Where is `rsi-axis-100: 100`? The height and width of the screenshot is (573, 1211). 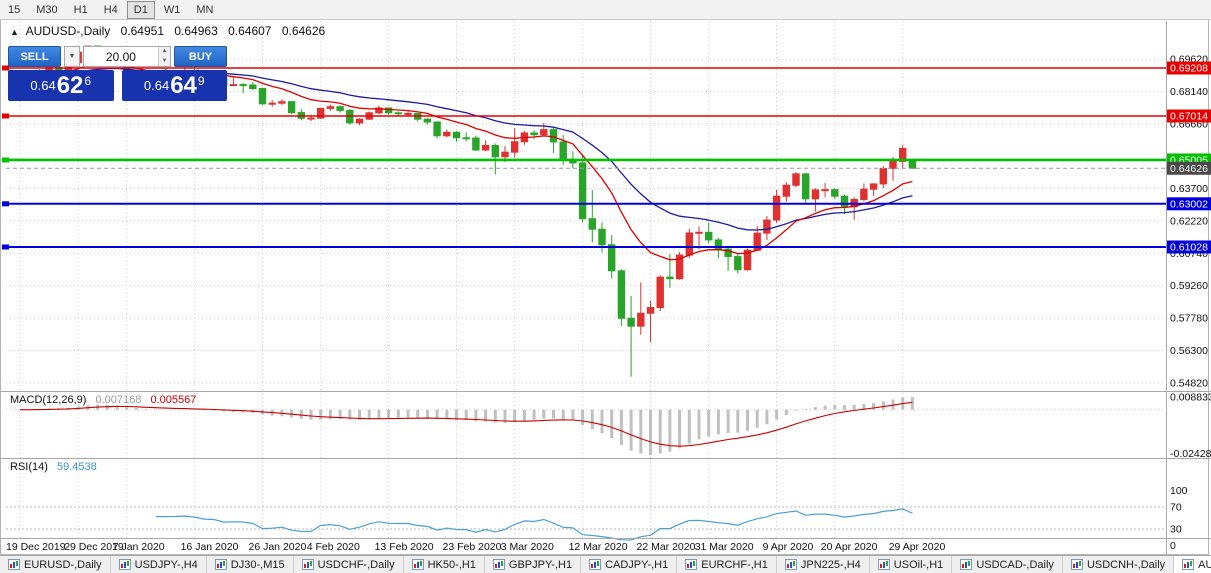
rsi-axis-100: 100 is located at coordinates (1179, 491).